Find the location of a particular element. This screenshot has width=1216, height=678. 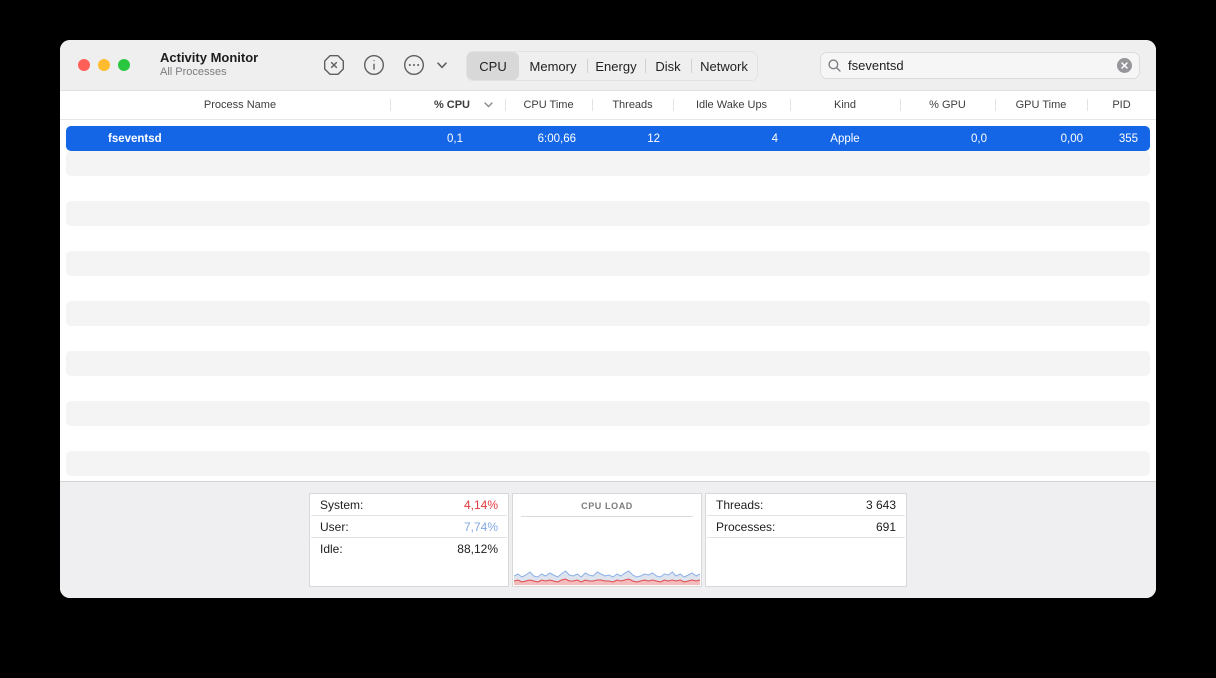

ellipsis-icon is located at coordinates (414, 65).